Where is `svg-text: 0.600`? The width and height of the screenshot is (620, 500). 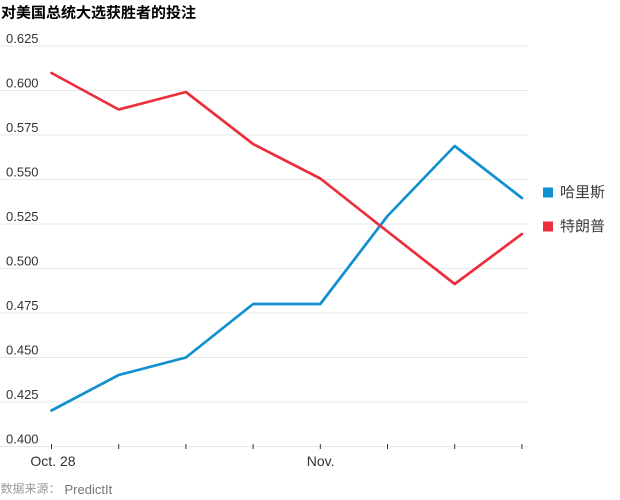 svg-text: 0.600 is located at coordinates (22, 83).